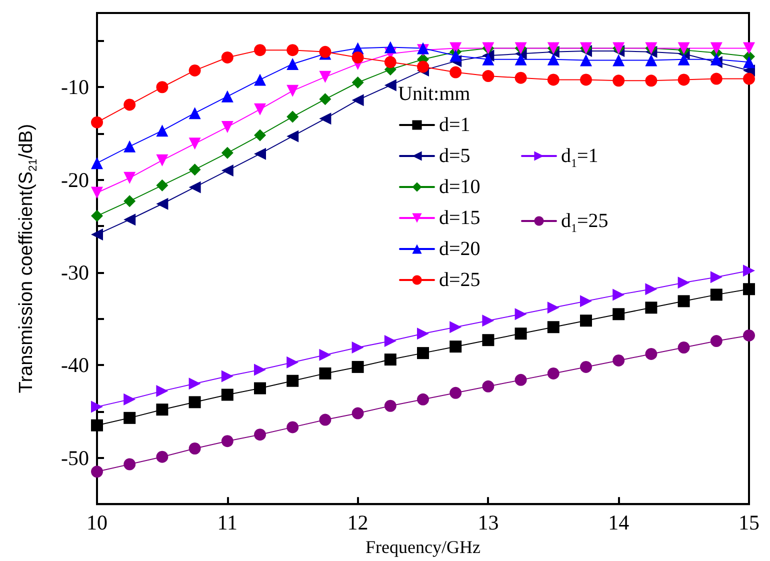 The width and height of the screenshot is (770, 561). Describe the element at coordinates (75, 458) in the screenshot. I see `y-tick-label: -50` at that location.